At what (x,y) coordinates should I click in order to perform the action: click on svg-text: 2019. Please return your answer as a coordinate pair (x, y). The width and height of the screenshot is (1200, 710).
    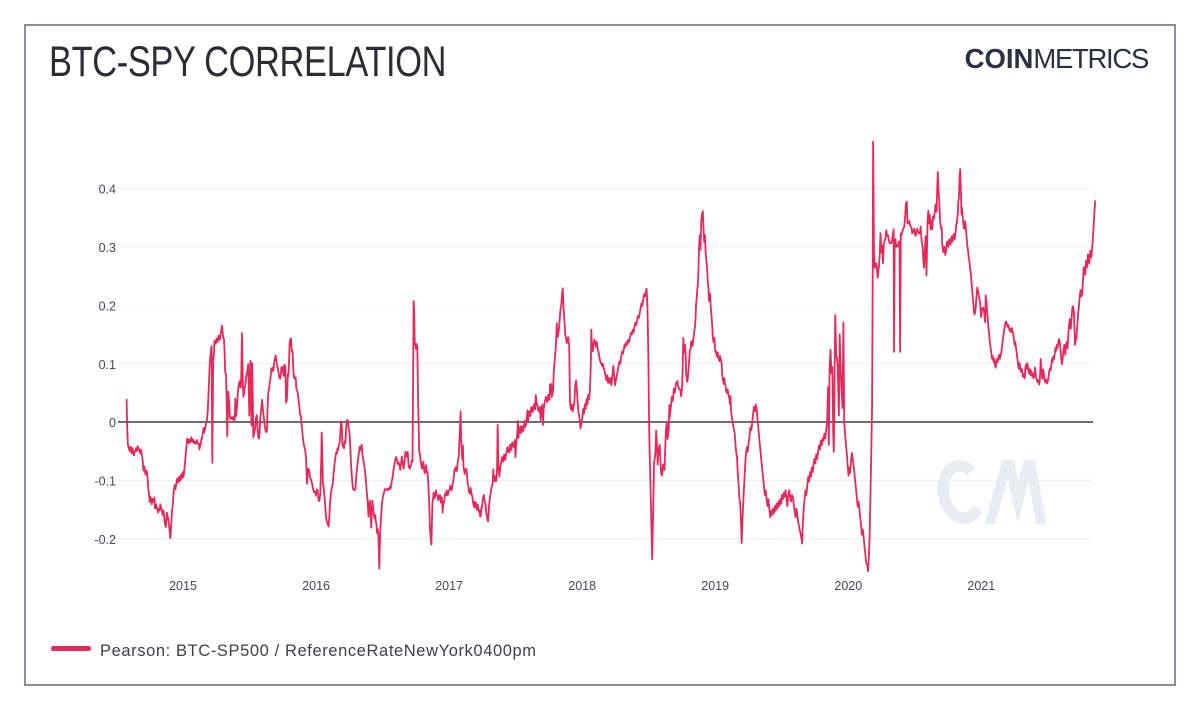
    Looking at the image, I should click on (715, 586).